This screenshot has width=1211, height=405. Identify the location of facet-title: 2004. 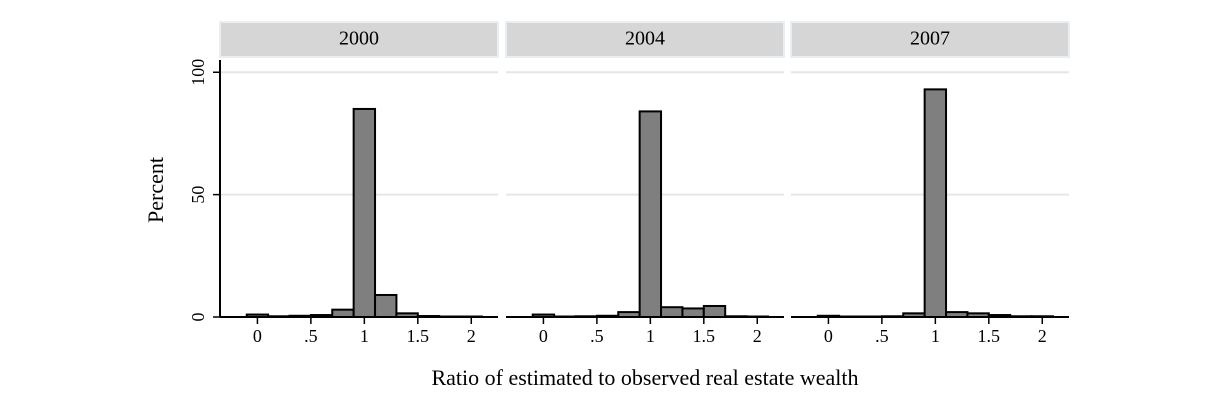
(645, 39).